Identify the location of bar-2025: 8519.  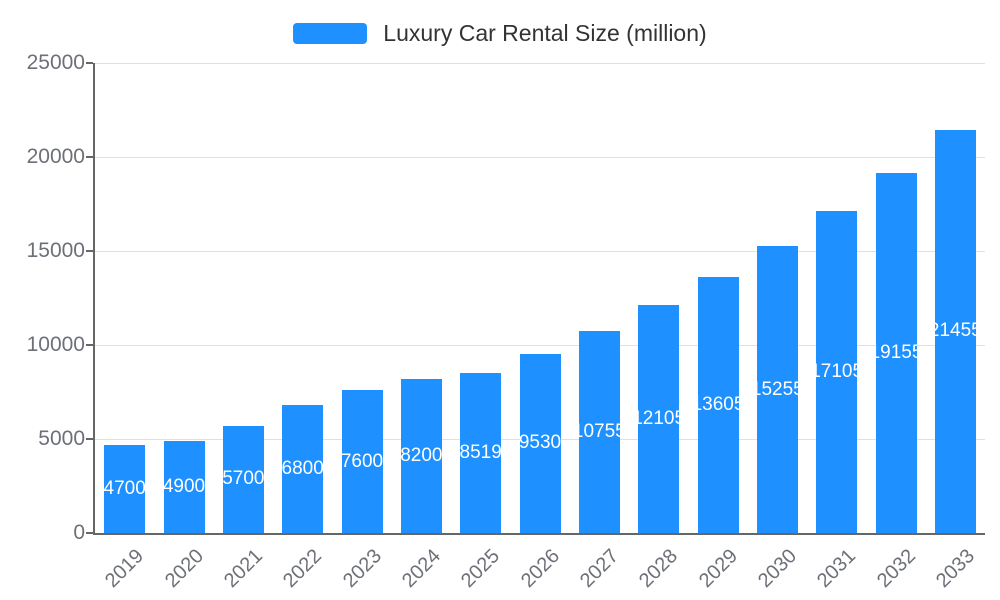
(481, 452).